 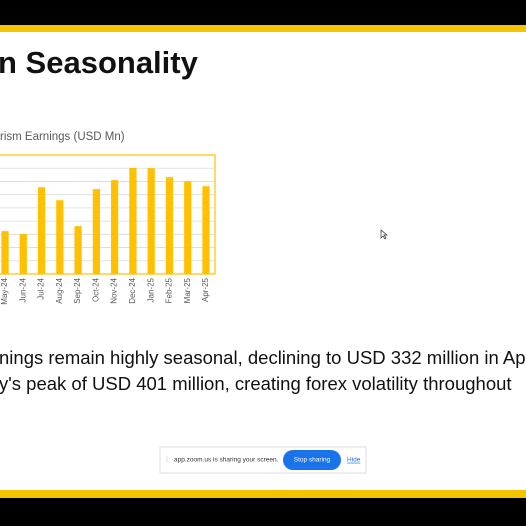 What do you see at coordinates (4, 290) in the screenshot?
I see `x-tick-label: May-24` at bounding box center [4, 290].